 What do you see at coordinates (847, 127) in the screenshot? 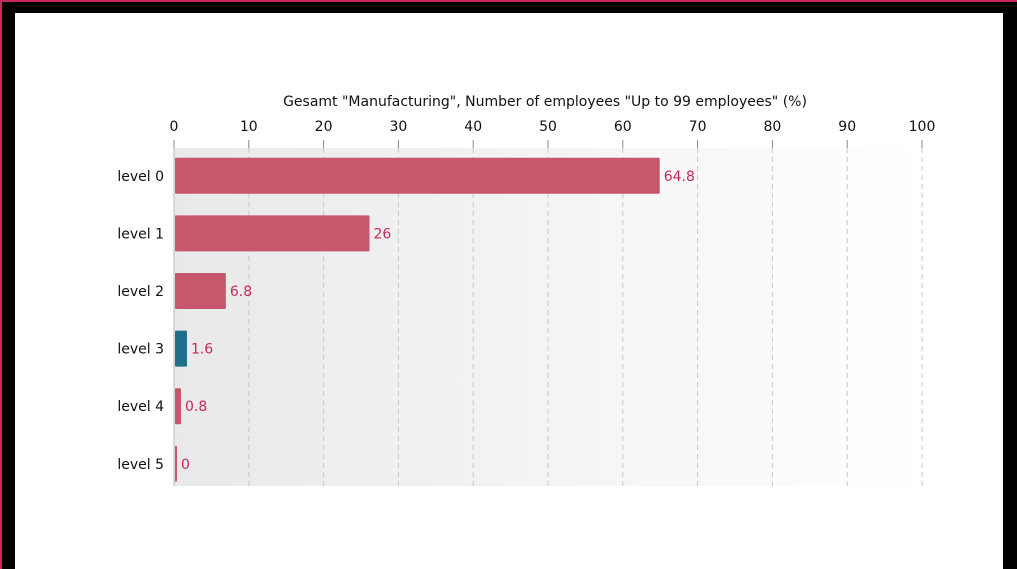
I see `x-tick-label: 90` at bounding box center [847, 127].